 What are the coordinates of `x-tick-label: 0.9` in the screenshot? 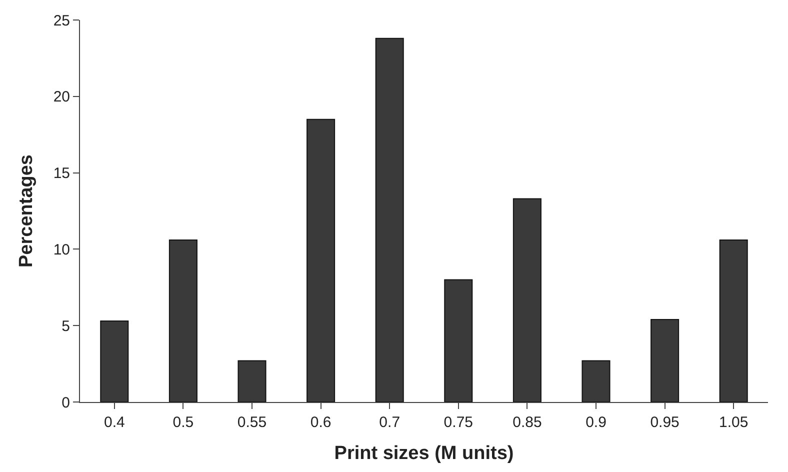 It's located at (596, 422).